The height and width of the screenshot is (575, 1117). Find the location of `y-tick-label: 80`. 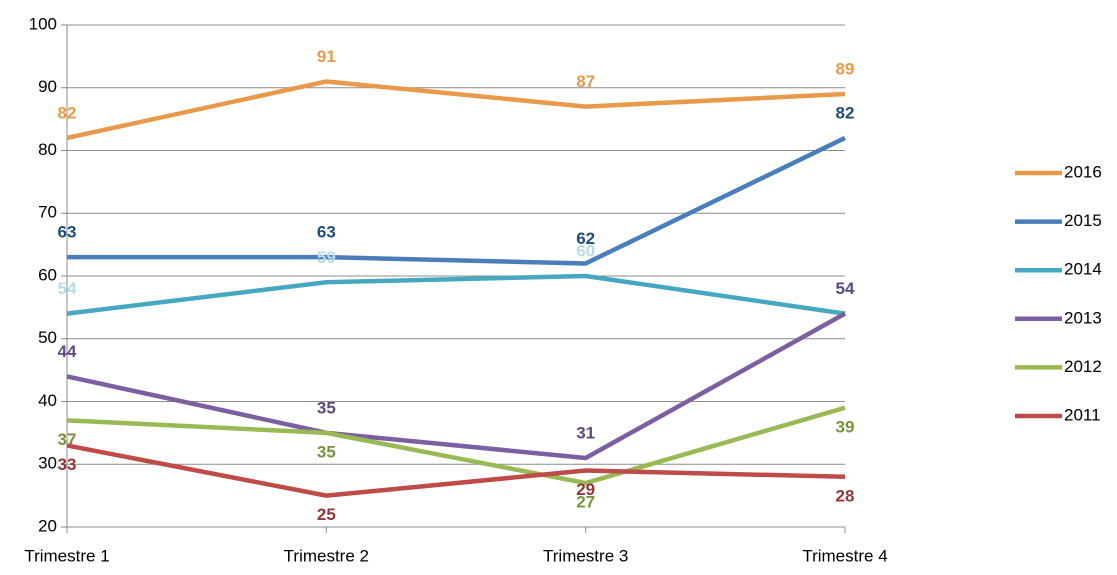

y-tick-label: 80 is located at coordinates (47, 149).